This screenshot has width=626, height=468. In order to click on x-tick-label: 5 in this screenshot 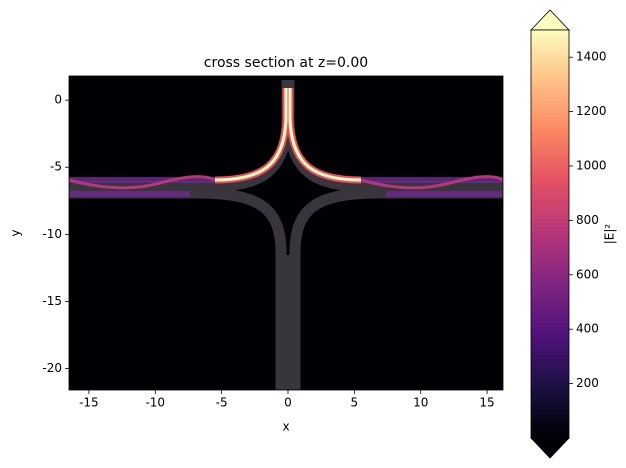, I will do `click(355, 403)`.